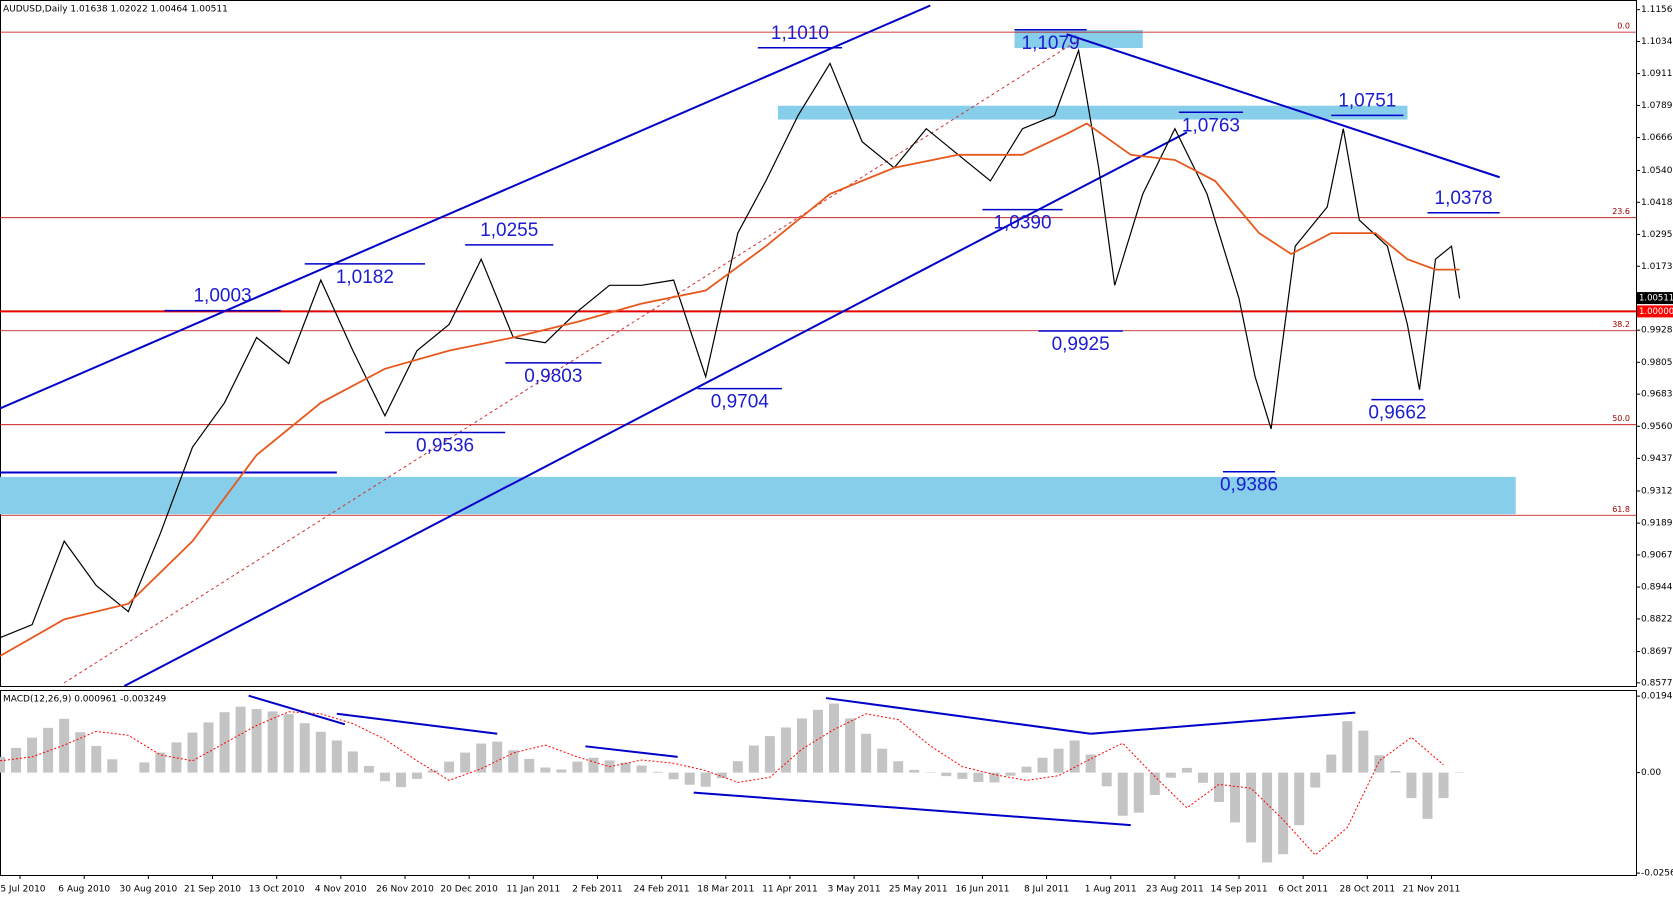  I want to click on x-tick-label: 16 Jun 2011, so click(982, 890).